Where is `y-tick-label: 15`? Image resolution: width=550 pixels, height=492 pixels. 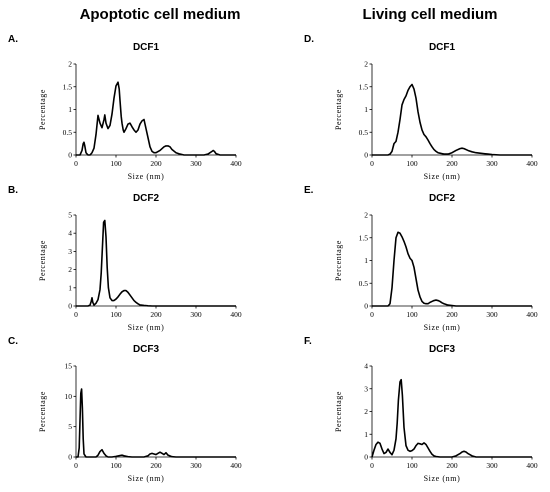 y-tick-label: 15 is located at coordinates (69, 366).